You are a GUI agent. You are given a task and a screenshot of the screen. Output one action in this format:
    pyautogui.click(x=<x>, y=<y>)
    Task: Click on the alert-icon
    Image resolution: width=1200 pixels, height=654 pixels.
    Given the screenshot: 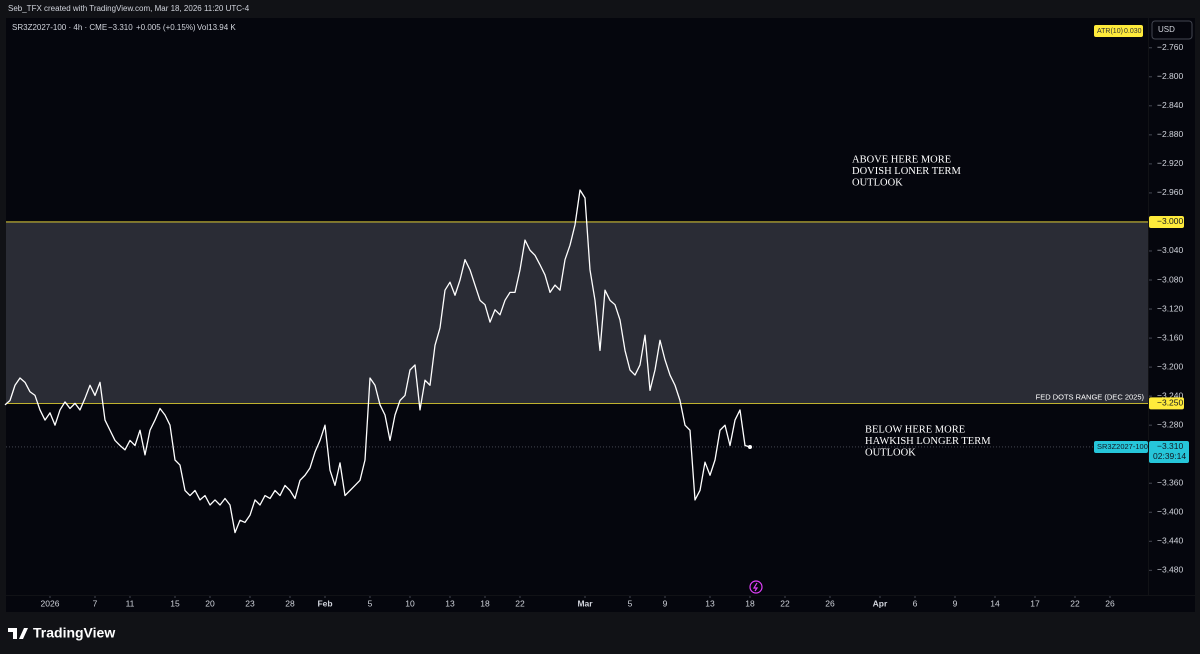 What is the action you would take?
    pyautogui.click(x=756, y=587)
    